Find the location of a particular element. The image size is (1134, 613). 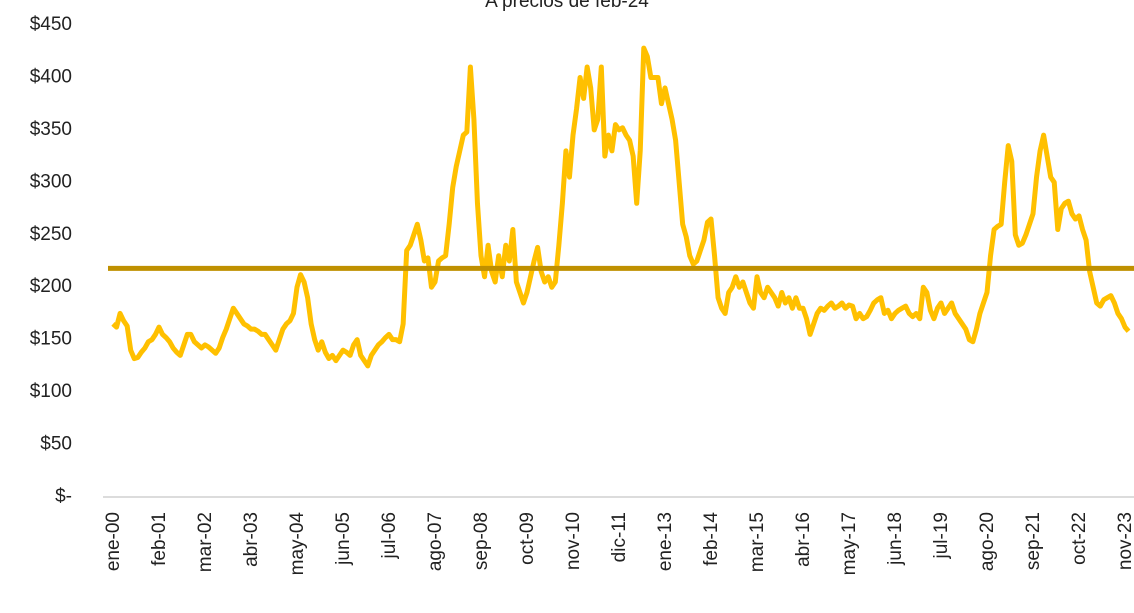

y-tick-label: $300 is located at coordinates (51, 181).